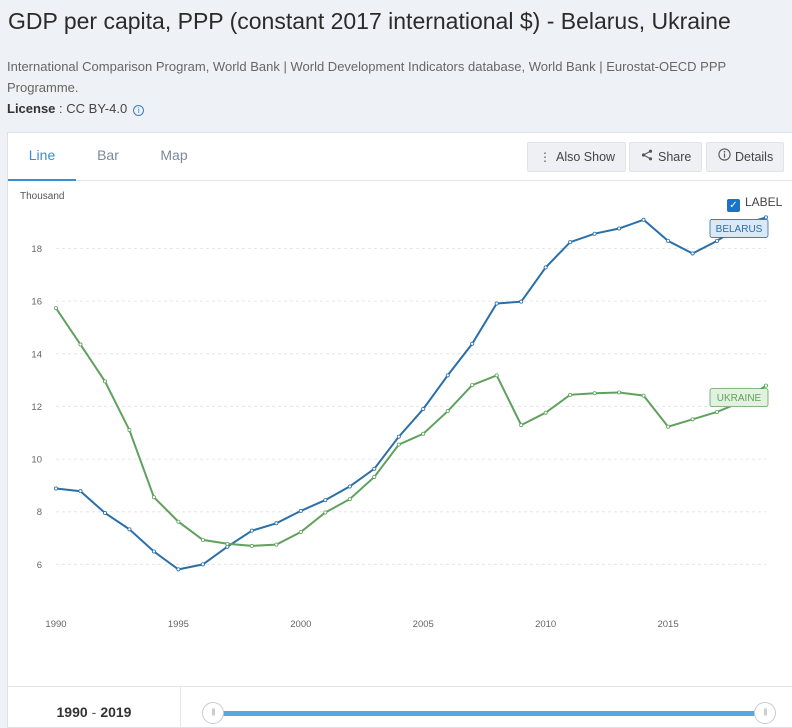  I want to click on y-tick-label: 6, so click(39, 565).